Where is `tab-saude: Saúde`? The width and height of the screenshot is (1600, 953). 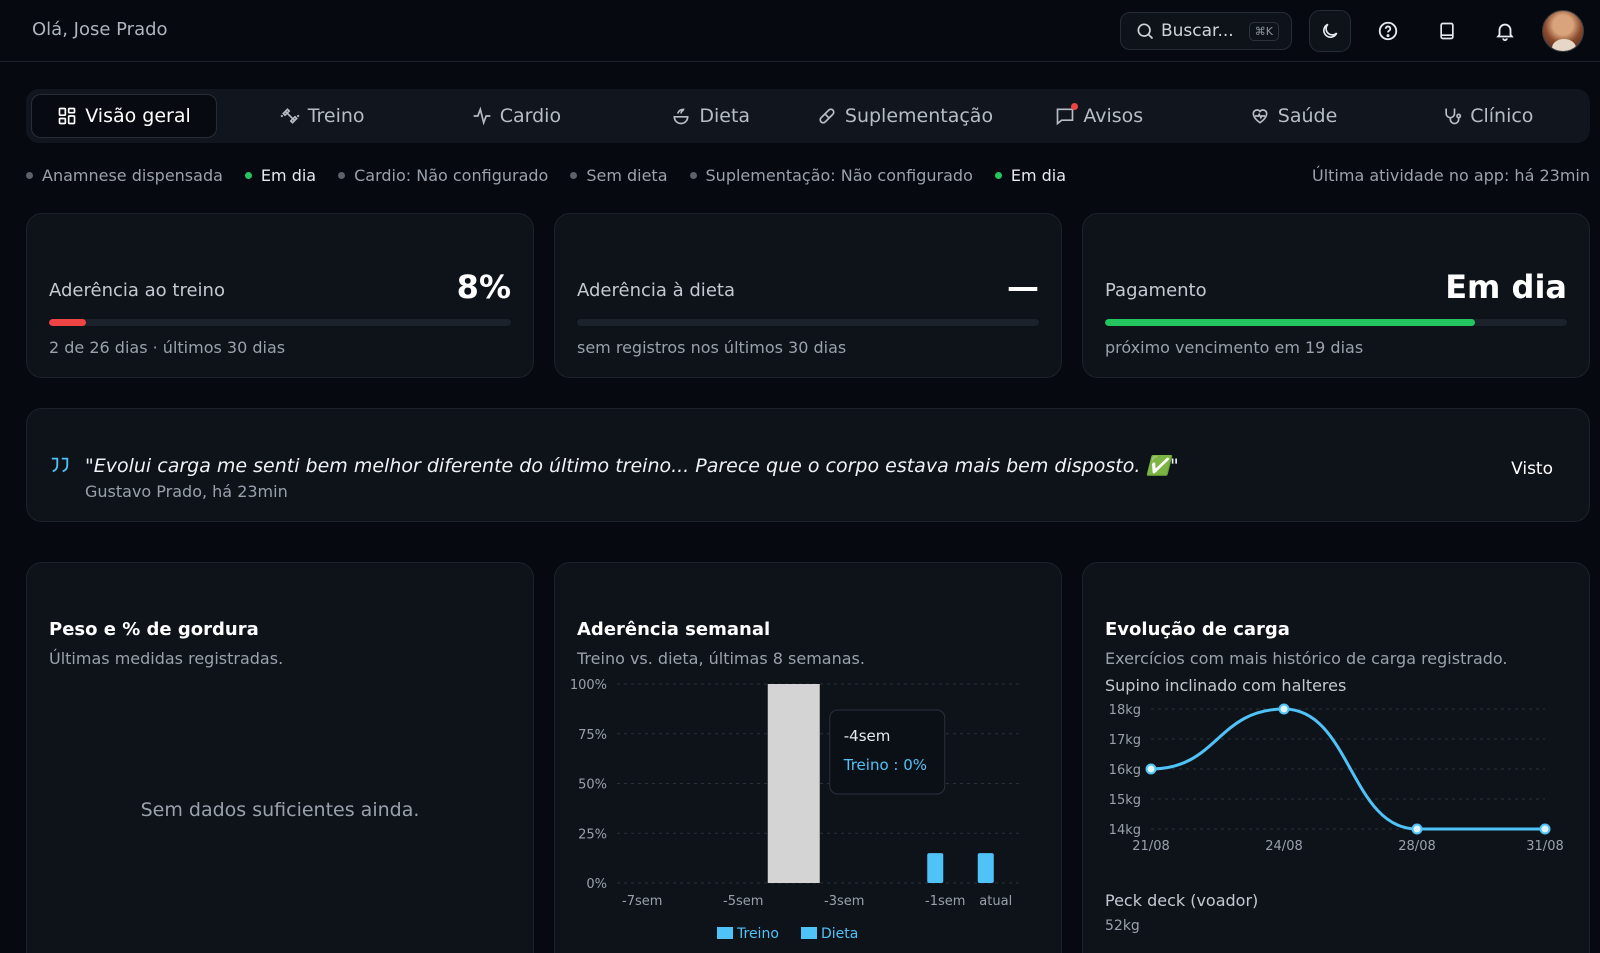 tab-saude: Saúde is located at coordinates (1293, 116).